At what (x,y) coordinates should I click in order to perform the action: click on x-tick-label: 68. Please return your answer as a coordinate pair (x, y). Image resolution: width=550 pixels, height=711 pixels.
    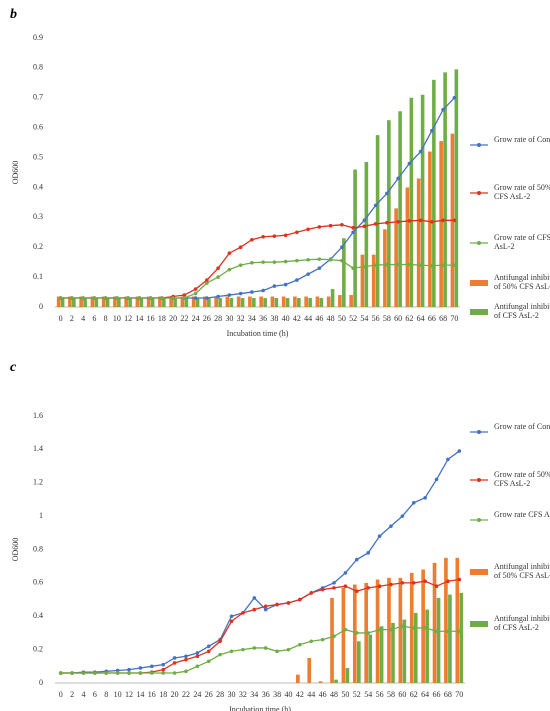
    Looking at the image, I should click on (448, 694).